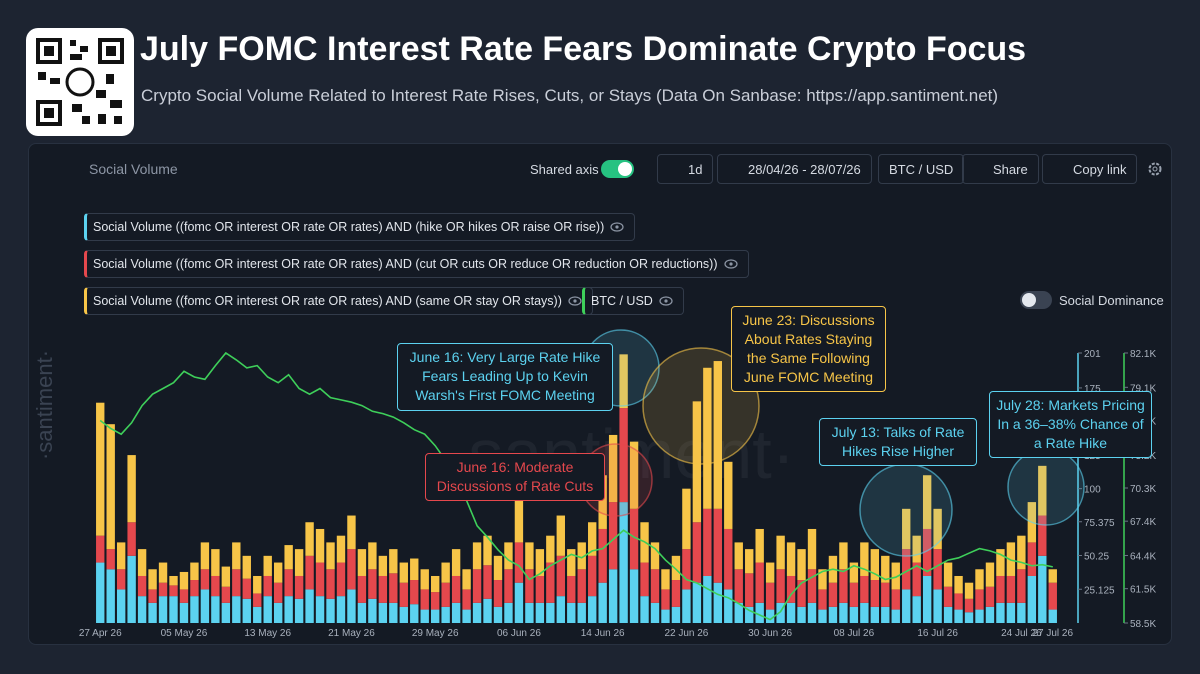 This screenshot has width=1200, height=674. I want to click on x-tick-label: 06 Jun 26, so click(519, 633).